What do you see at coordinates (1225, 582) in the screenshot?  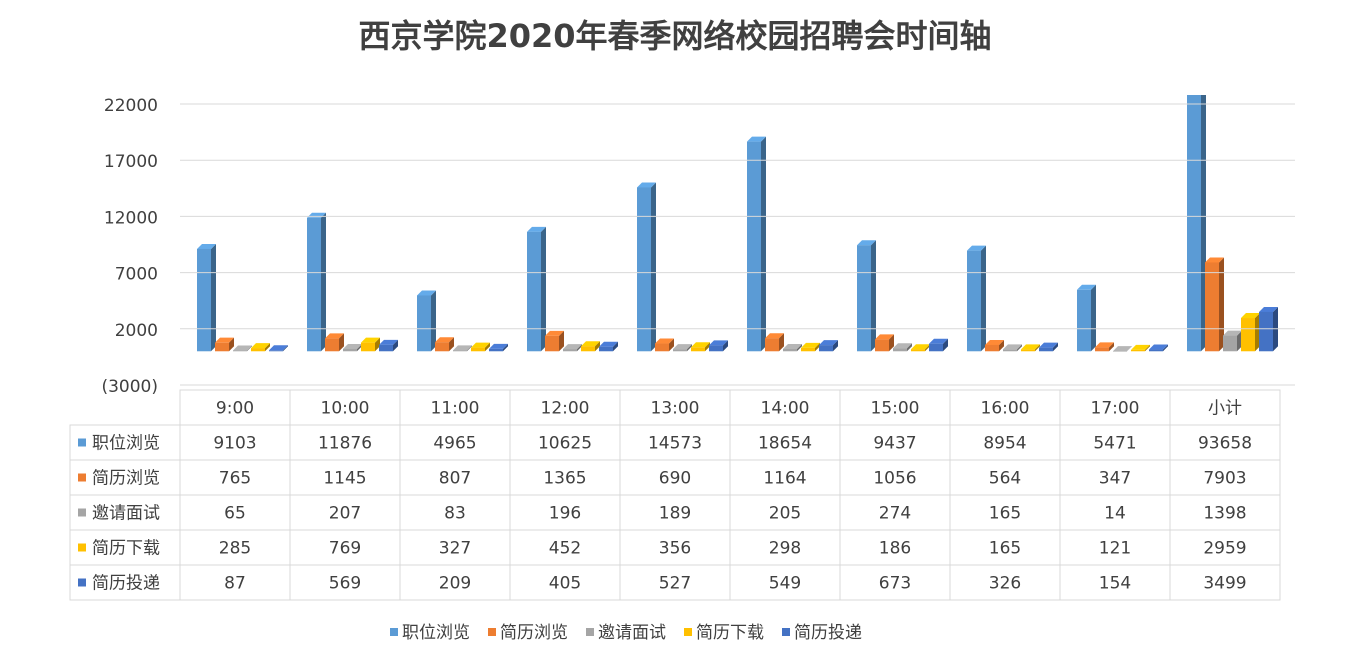 I see `table-cell` at bounding box center [1225, 582].